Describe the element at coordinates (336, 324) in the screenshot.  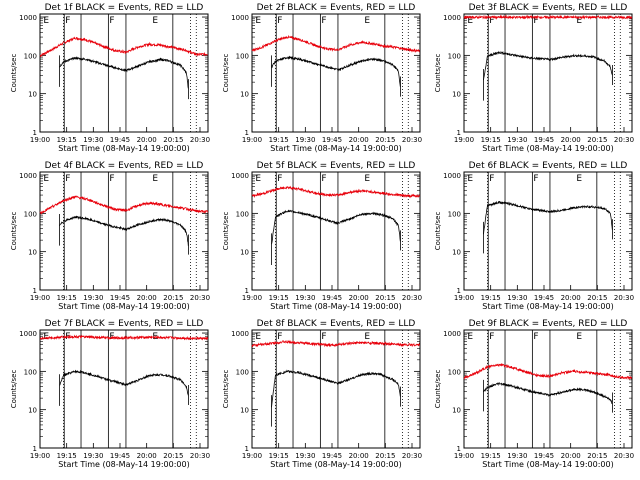
I see `panel-title: Det 8f BLACK = Events, RED = LLD` at that location.